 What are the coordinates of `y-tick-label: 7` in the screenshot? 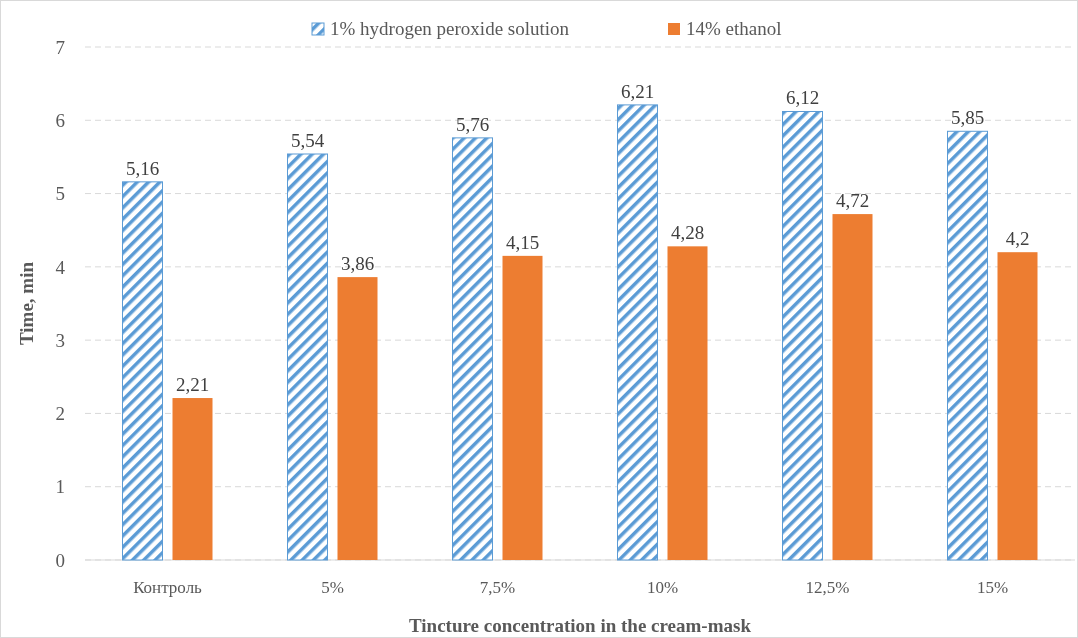 It's located at (60, 47).